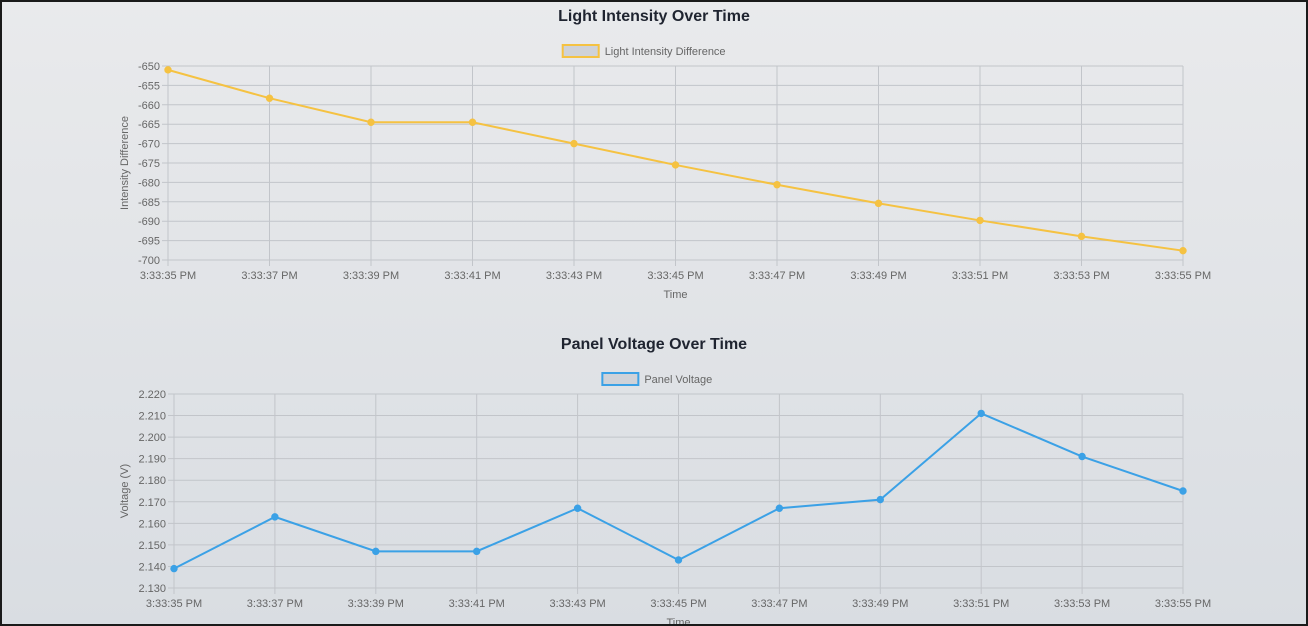  What do you see at coordinates (125, 491) in the screenshot?
I see `y-axis-title: Voltage (V)` at bounding box center [125, 491].